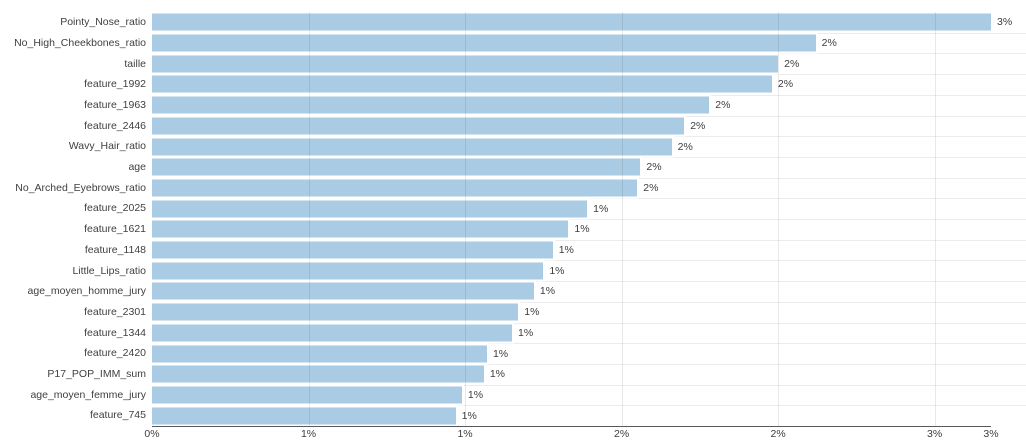 This screenshot has height=445, width=1026. Describe the element at coordinates (1005, 22) in the screenshot. I see `bar-value-label: 3%` at that location.